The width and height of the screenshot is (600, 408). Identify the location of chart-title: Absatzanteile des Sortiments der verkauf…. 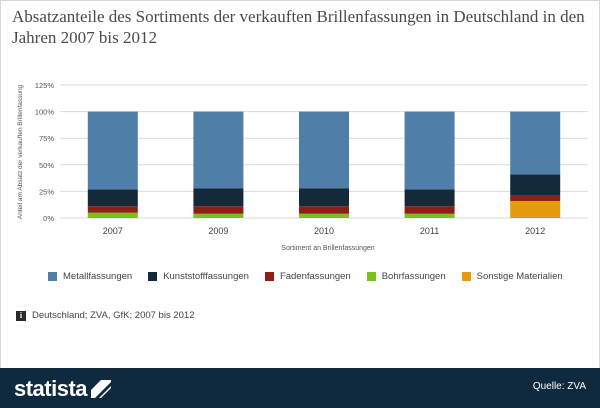
(298, 27).